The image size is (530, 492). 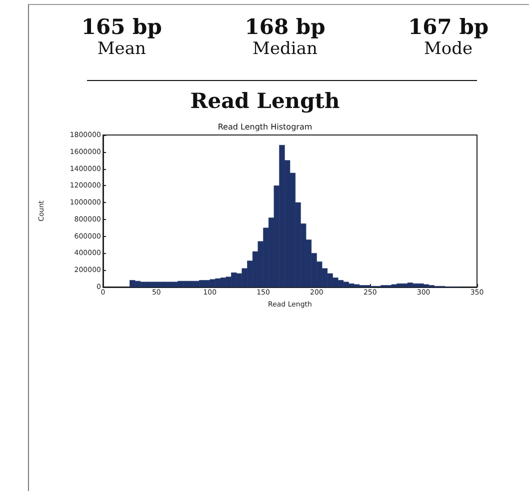 What do you see at coordinates (265, 100) in the screenshot?
I see `chart-title: Read Length` at bounding box center [265, 100].